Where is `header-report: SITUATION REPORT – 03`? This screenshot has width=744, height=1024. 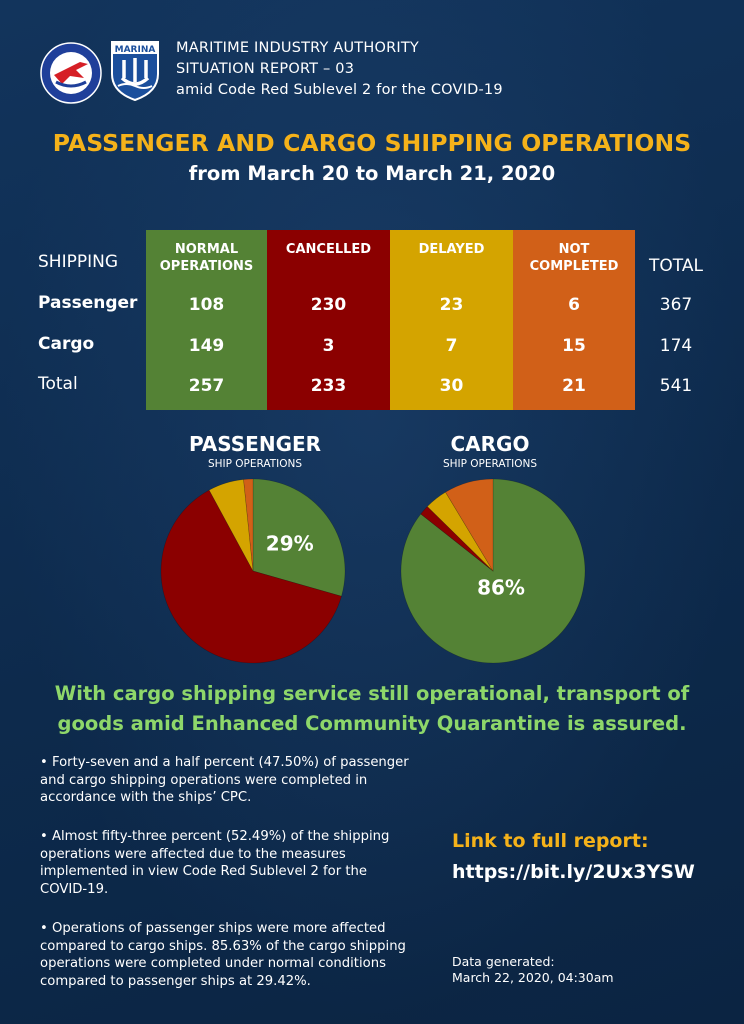 header-report: SITUATION REPORT – 03 is located at coordinates (265, 69).